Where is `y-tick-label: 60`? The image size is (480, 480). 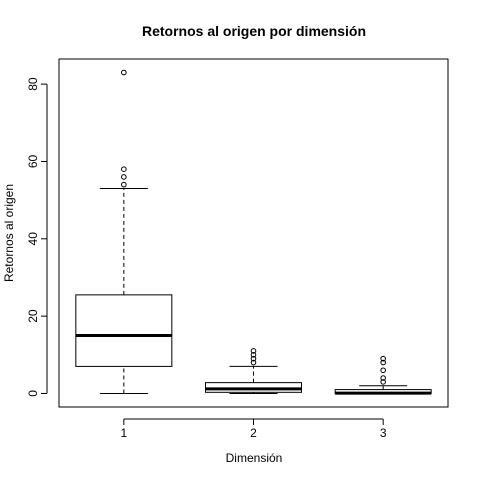 y-tick-label: 60 is located at coordinates (33, 161).